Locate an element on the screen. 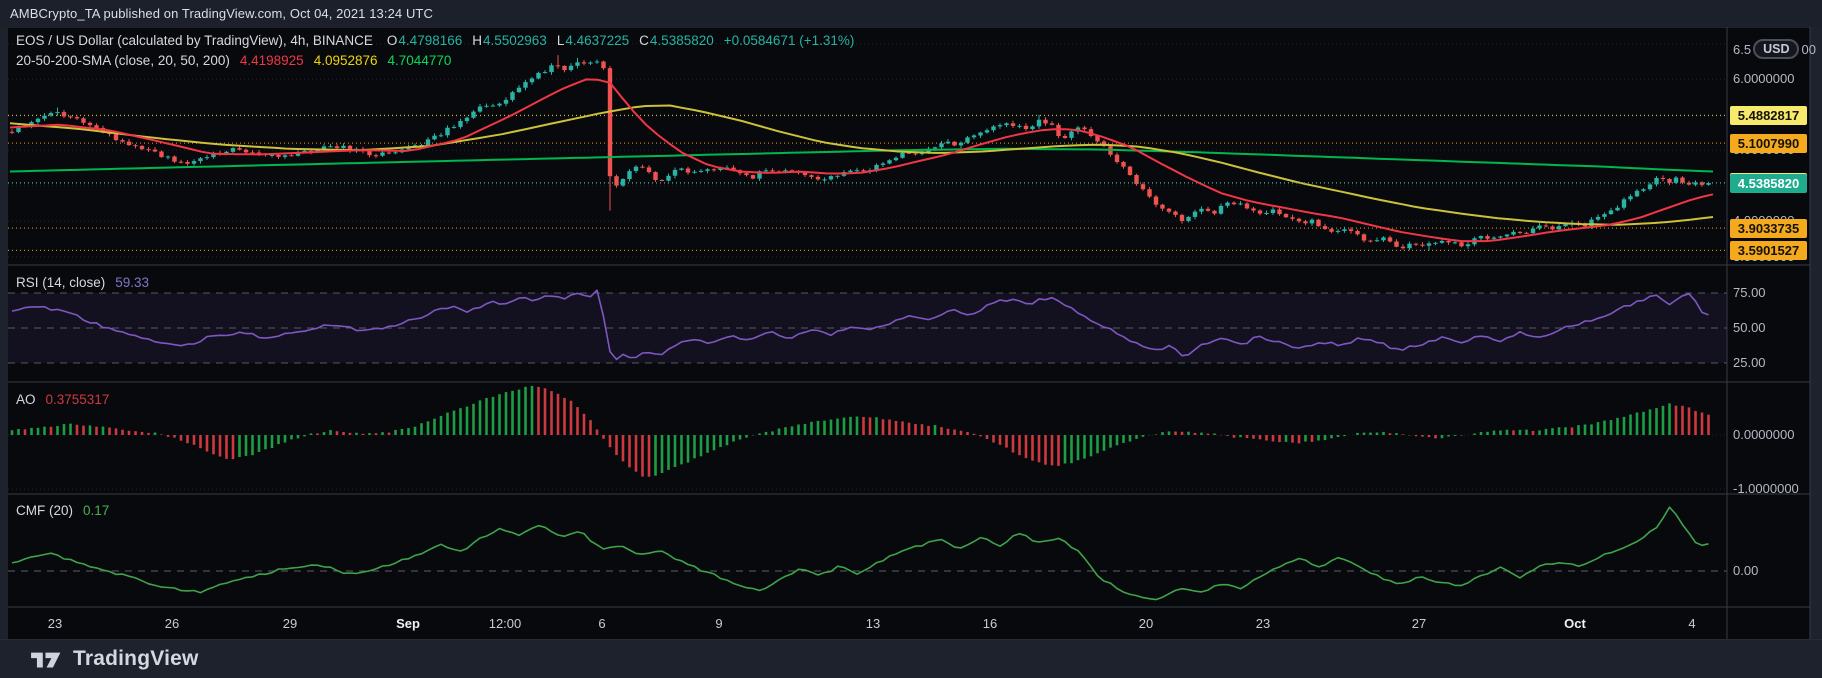 The height and width of the screenshot is (678, 1822). ohlc-high: H4.5502963 is located at coordinates (509, 40).